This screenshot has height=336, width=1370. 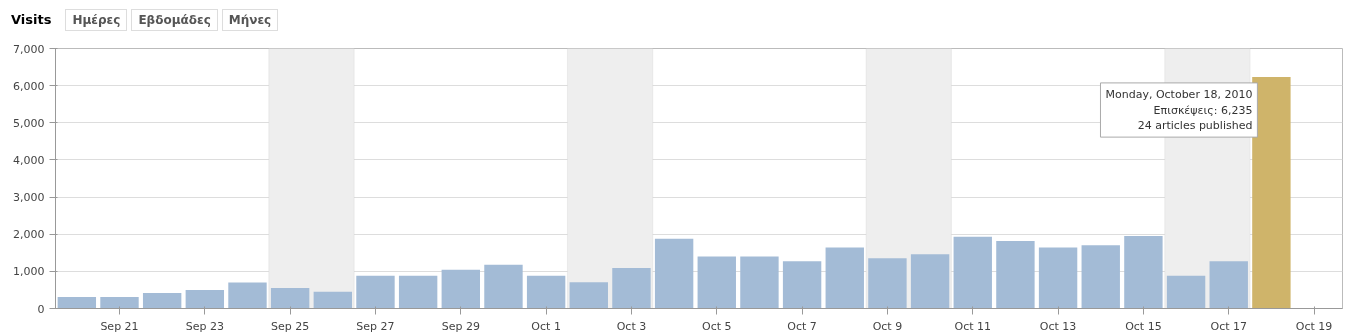 What do you see at coordinates (29, 86) in the screenshot?
I see `y-tick-label: 6,000` at bounding box center [29, 86].